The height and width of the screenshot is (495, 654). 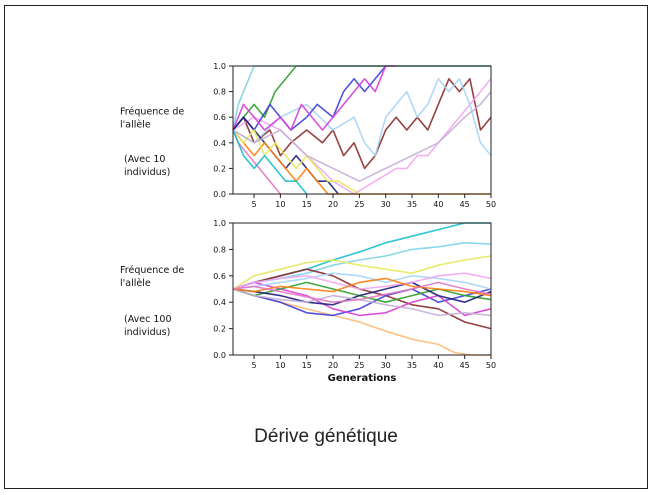 I want to click on population-note-line: (Avec 10, so click(x=144, y=159).